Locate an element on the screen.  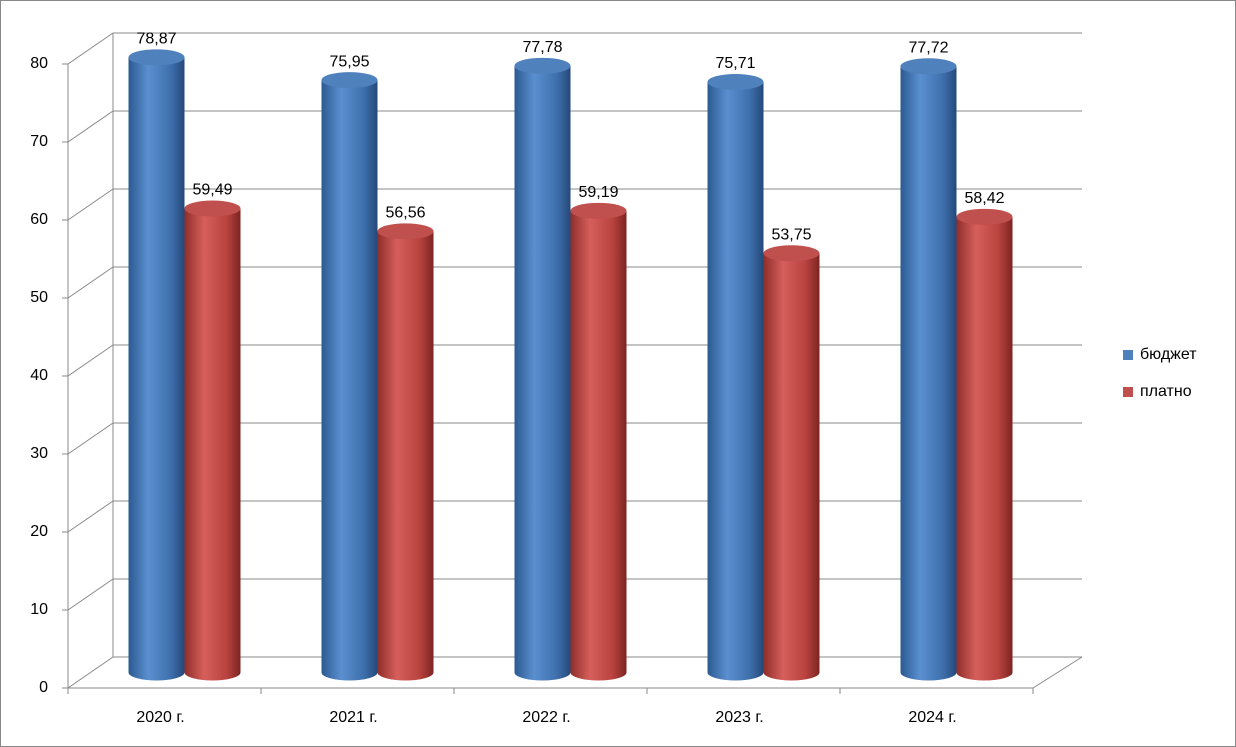
x-tick-label: 2022 г. is located at coordinates (546, 717).